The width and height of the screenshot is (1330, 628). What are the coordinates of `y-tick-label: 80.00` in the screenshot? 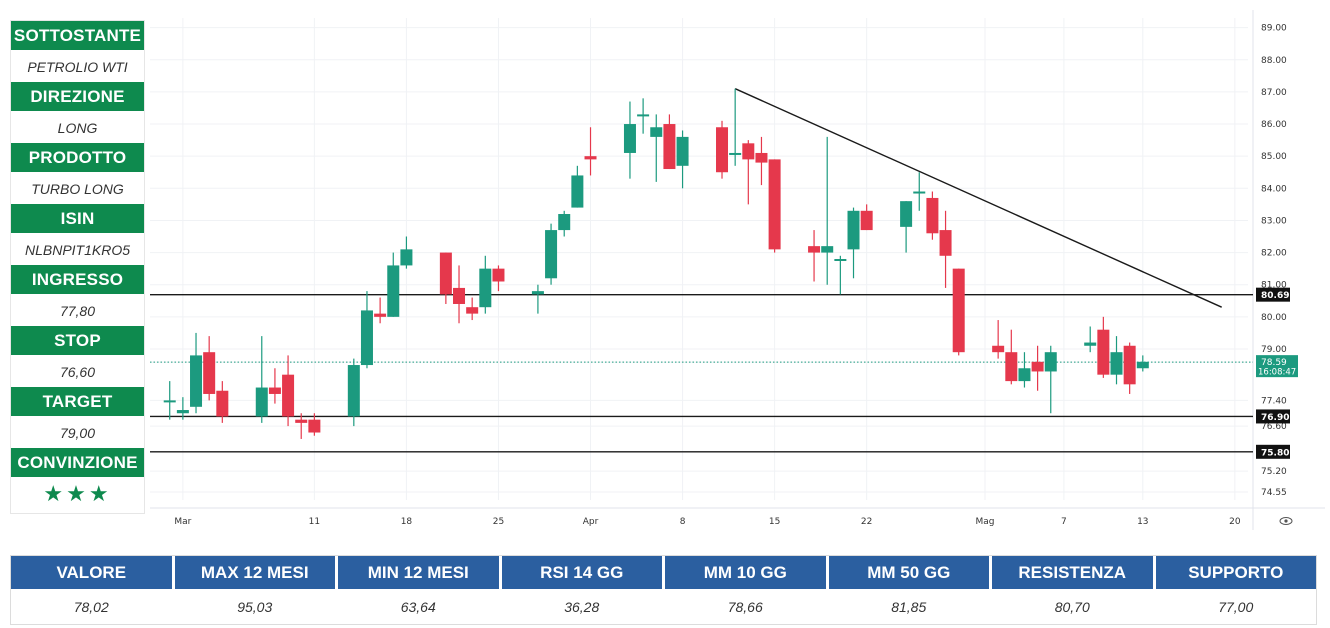 It's located at (1274, 318).